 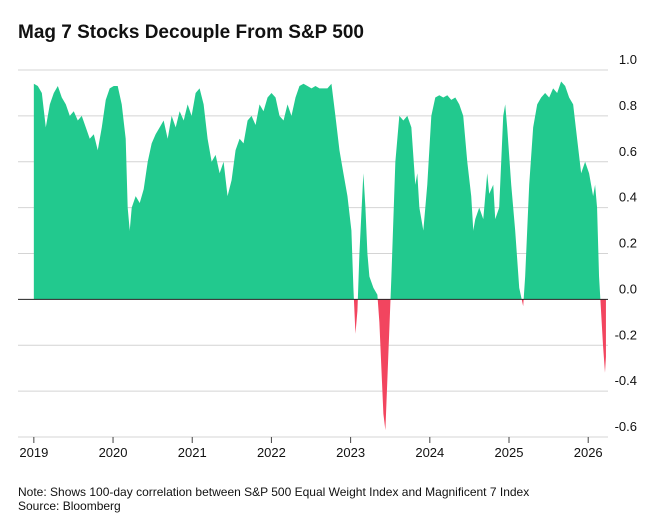 What do you see at coordinates (350, 452) in the screenshot?
I see `x-tick-label: 2023` at bounding box center [350, 452].